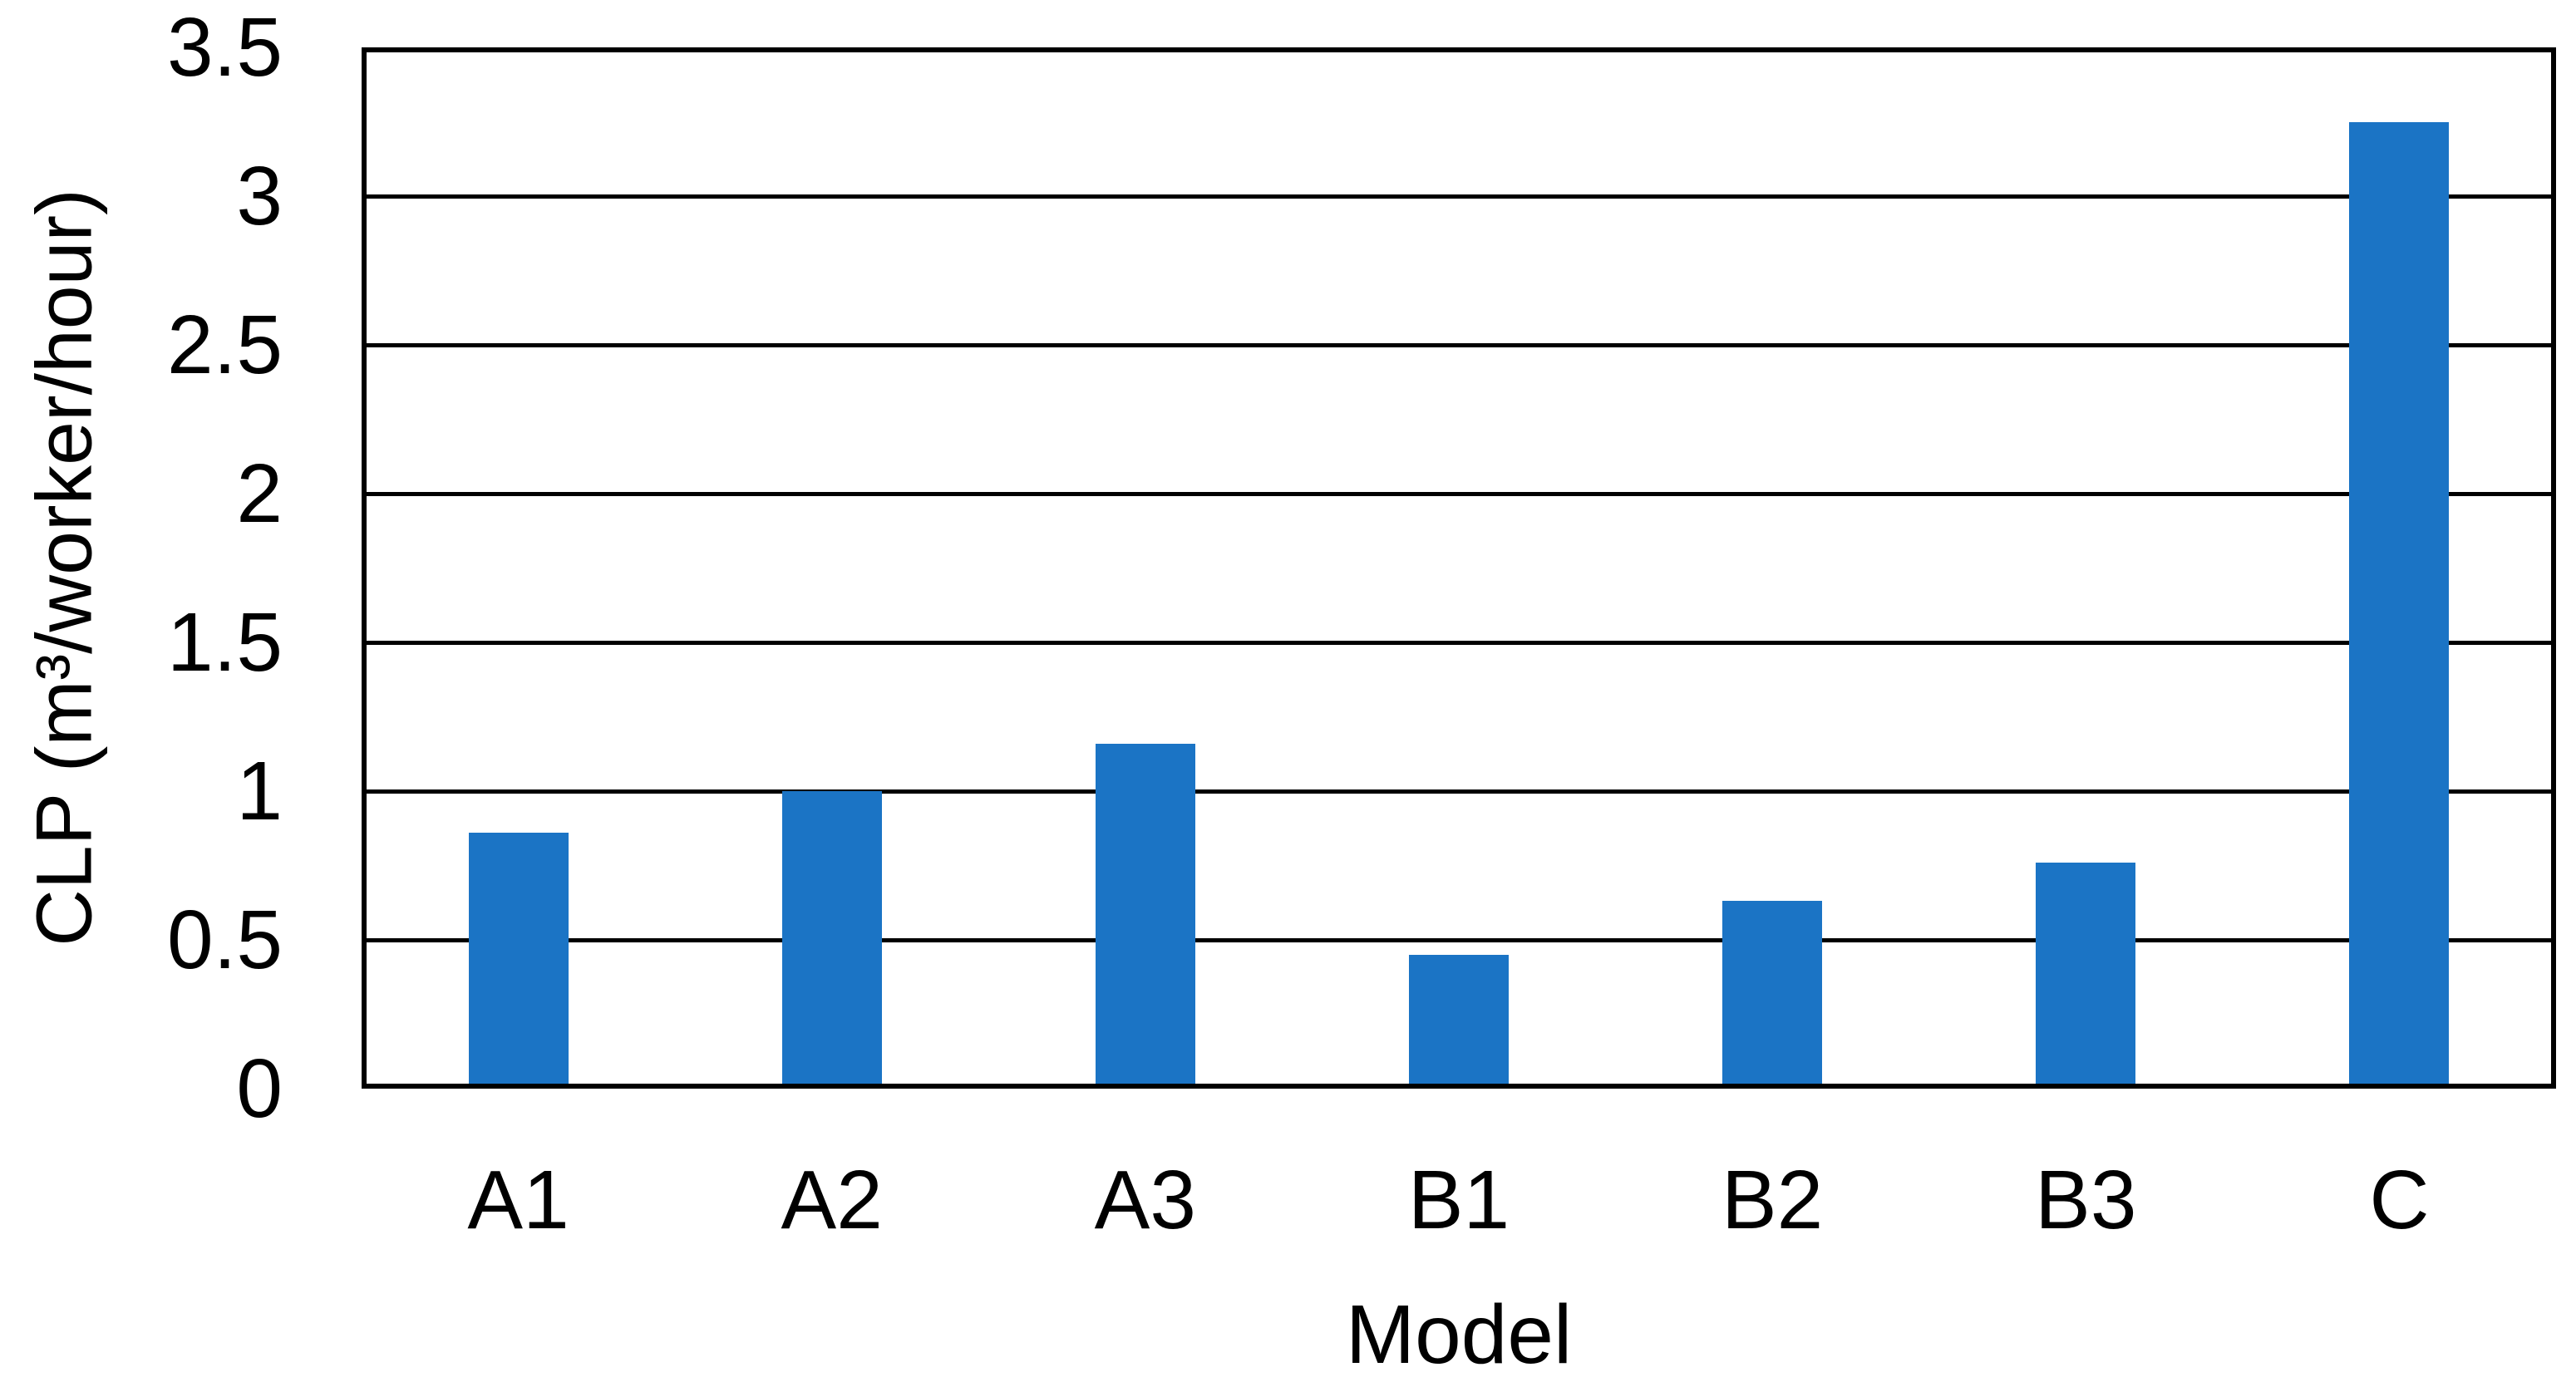  I want to click on bar-B2, so click(1772, 995).